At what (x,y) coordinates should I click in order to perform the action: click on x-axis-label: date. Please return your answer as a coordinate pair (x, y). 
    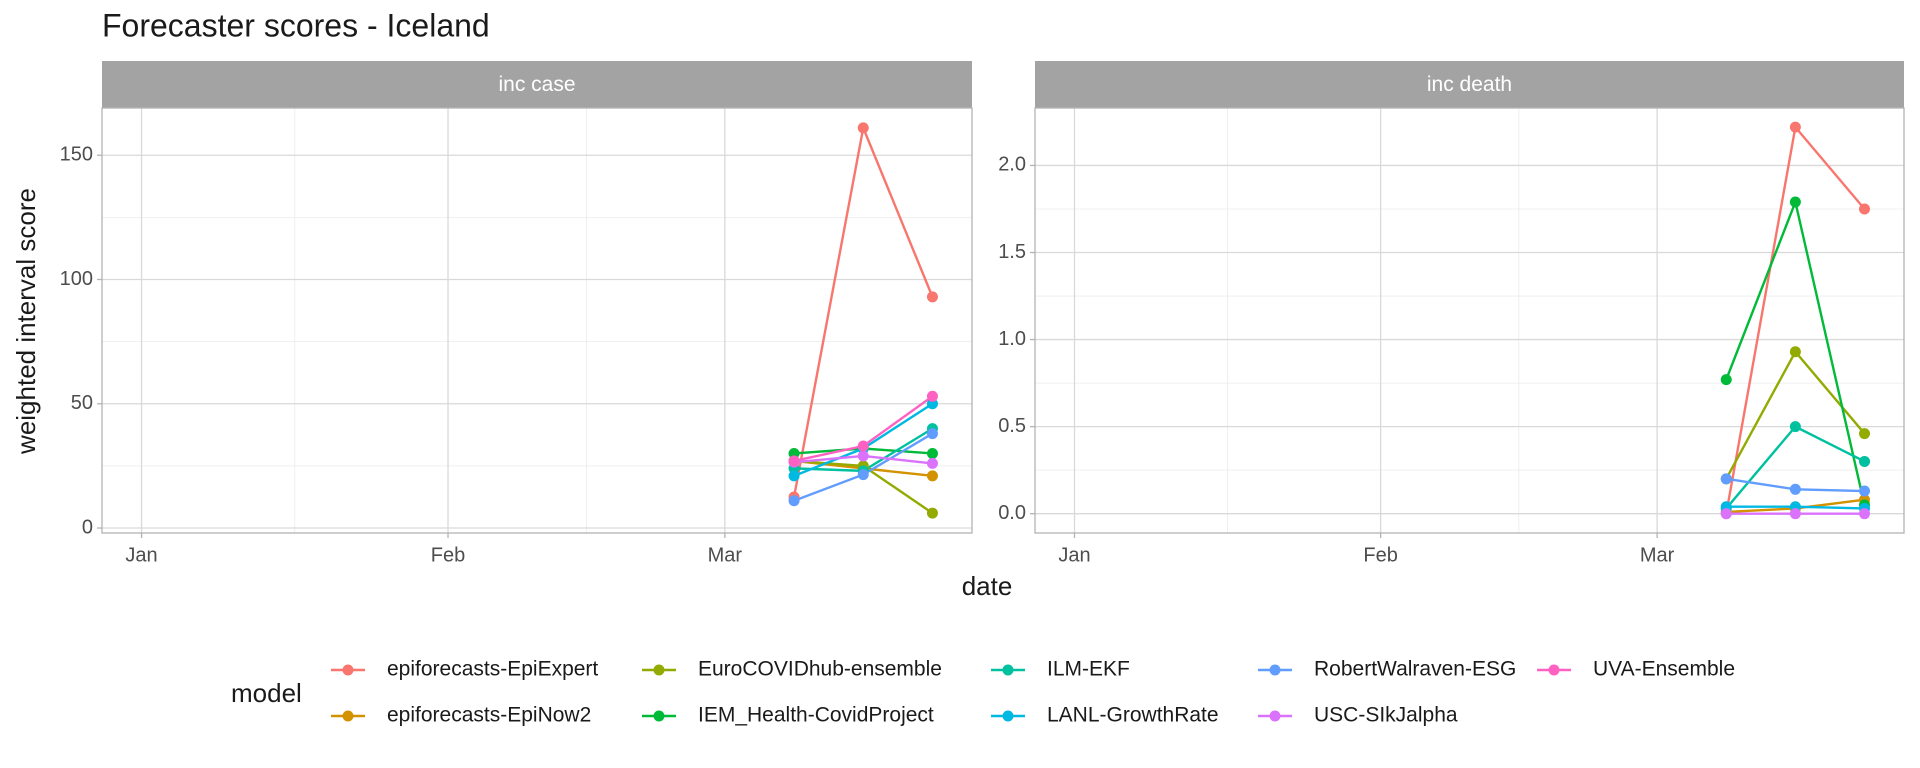
    Looking at the image, I should click on (987, 586).